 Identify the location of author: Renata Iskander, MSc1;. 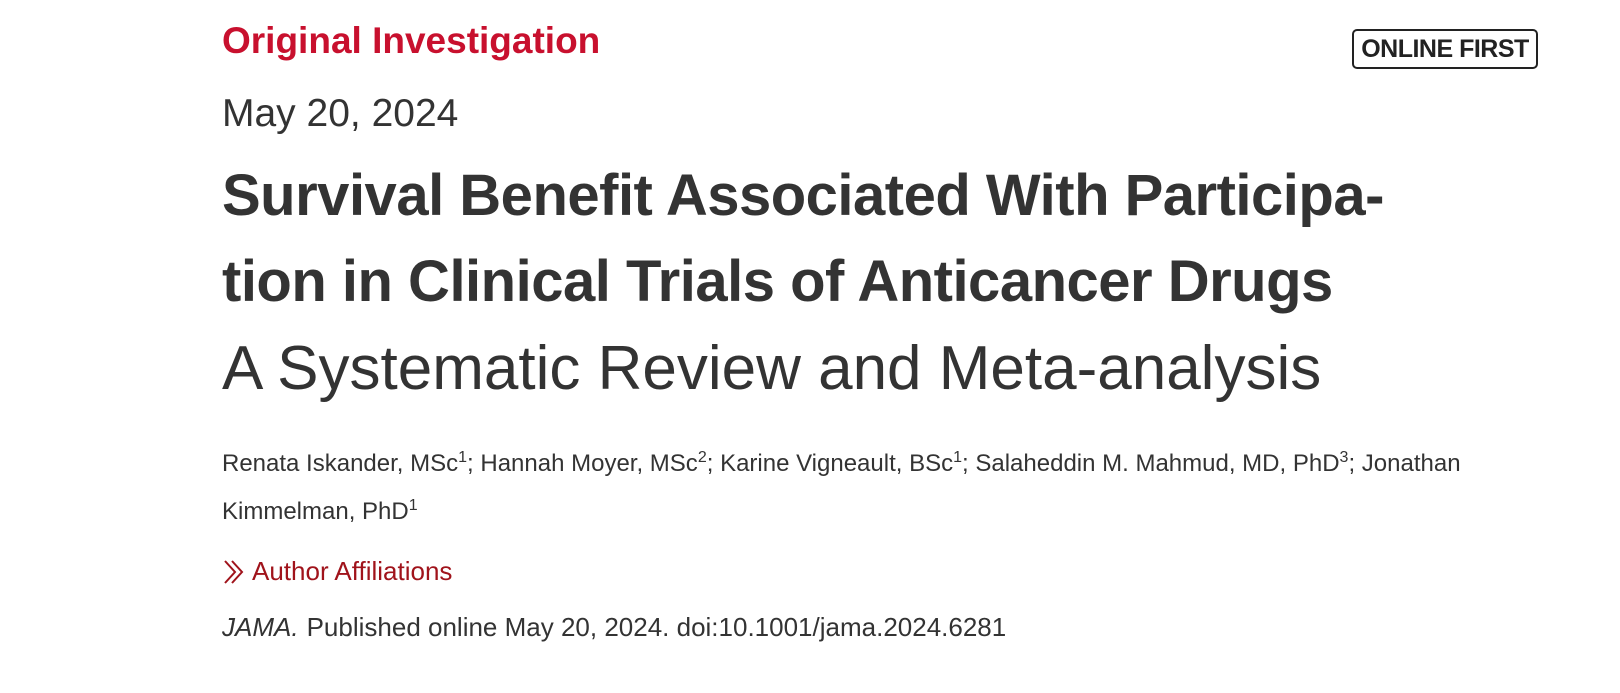
(348, 463).